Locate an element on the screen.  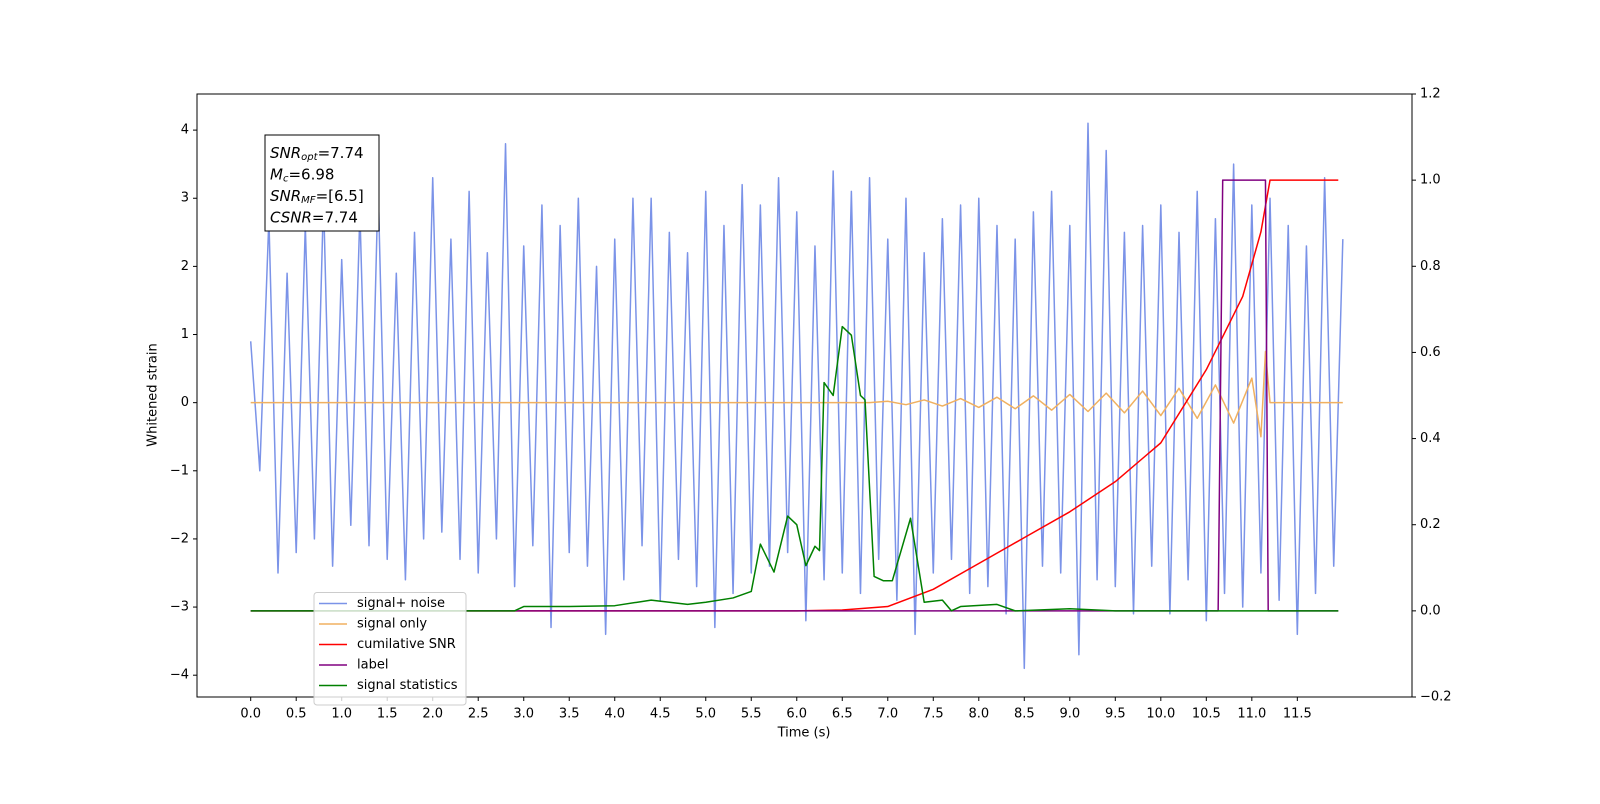
y2-tick-label: 0.4 is located at coordinates (1430, 438).